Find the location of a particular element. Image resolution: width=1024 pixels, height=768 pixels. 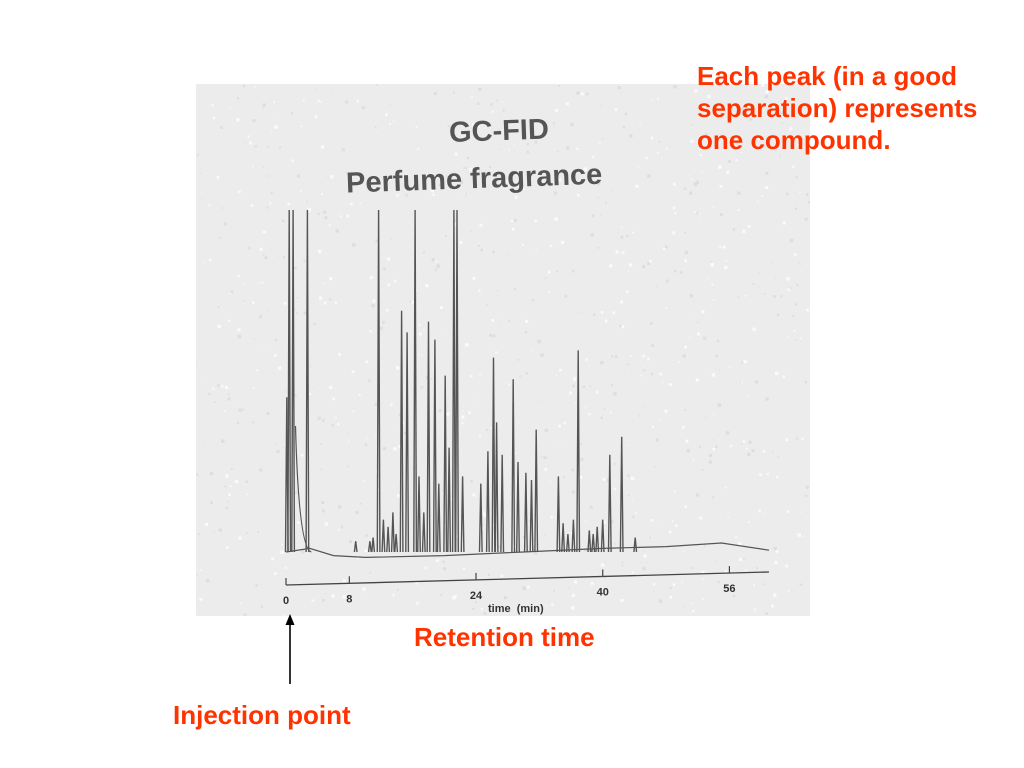

retention-time-label: Retention time is located at coordinates (504, 637).